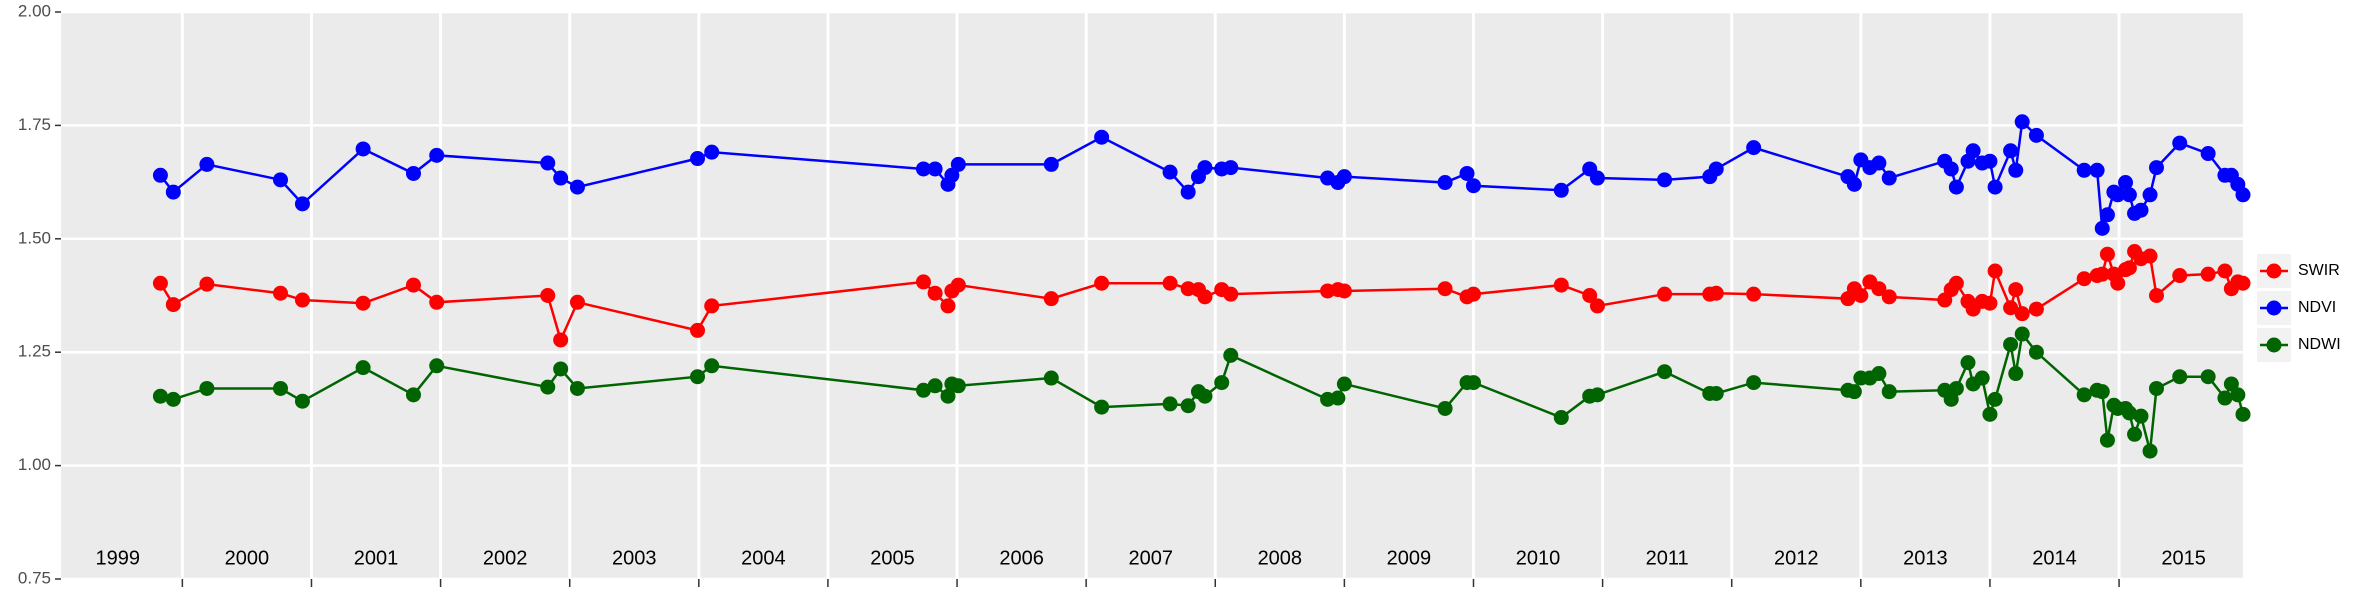  Describe the element at coordinates (1150, 558) in the screenshot. I see `x-tick-label: 2007` at that location.